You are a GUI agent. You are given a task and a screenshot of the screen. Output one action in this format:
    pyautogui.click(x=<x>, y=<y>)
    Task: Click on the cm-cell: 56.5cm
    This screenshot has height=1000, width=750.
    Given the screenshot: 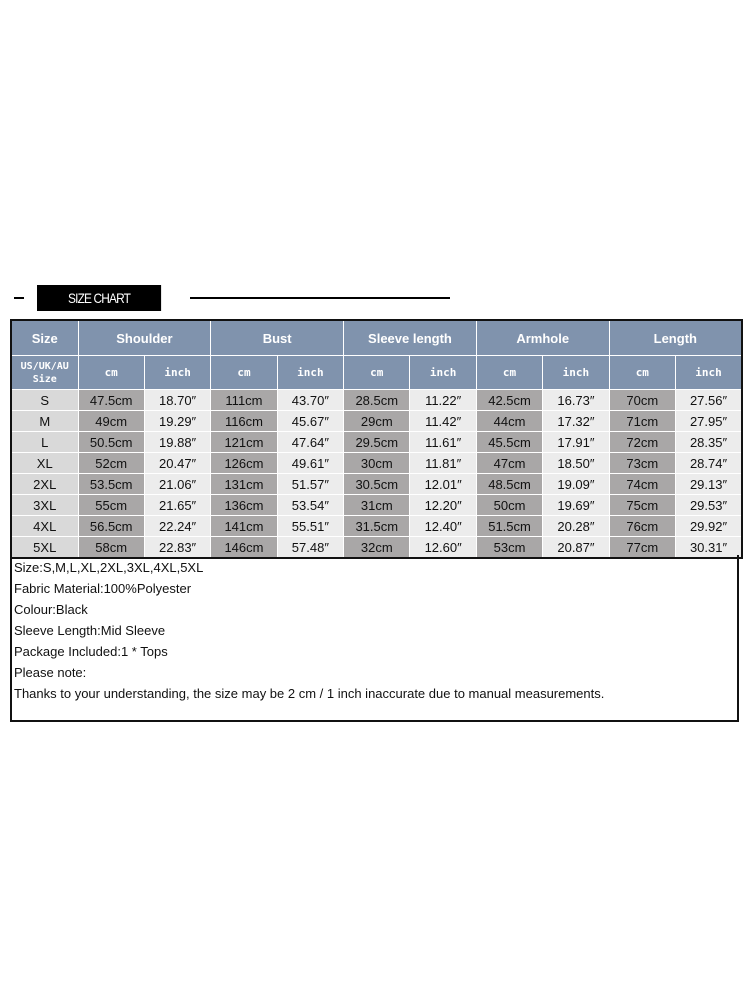 What is the action you would take?
    pyautogui.click(x=111, y=526)
    